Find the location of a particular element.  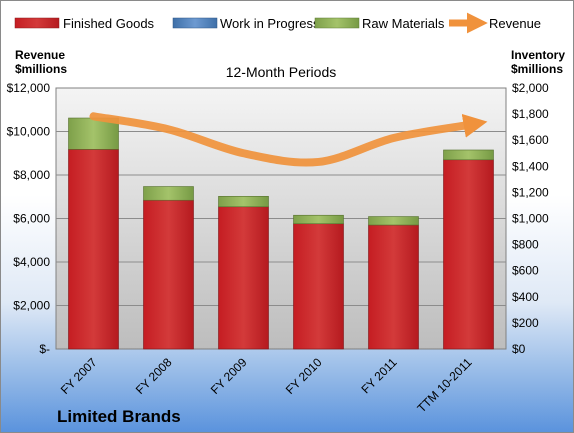

x-tick-label: FY 2008 is located at coordinates (154, 376).